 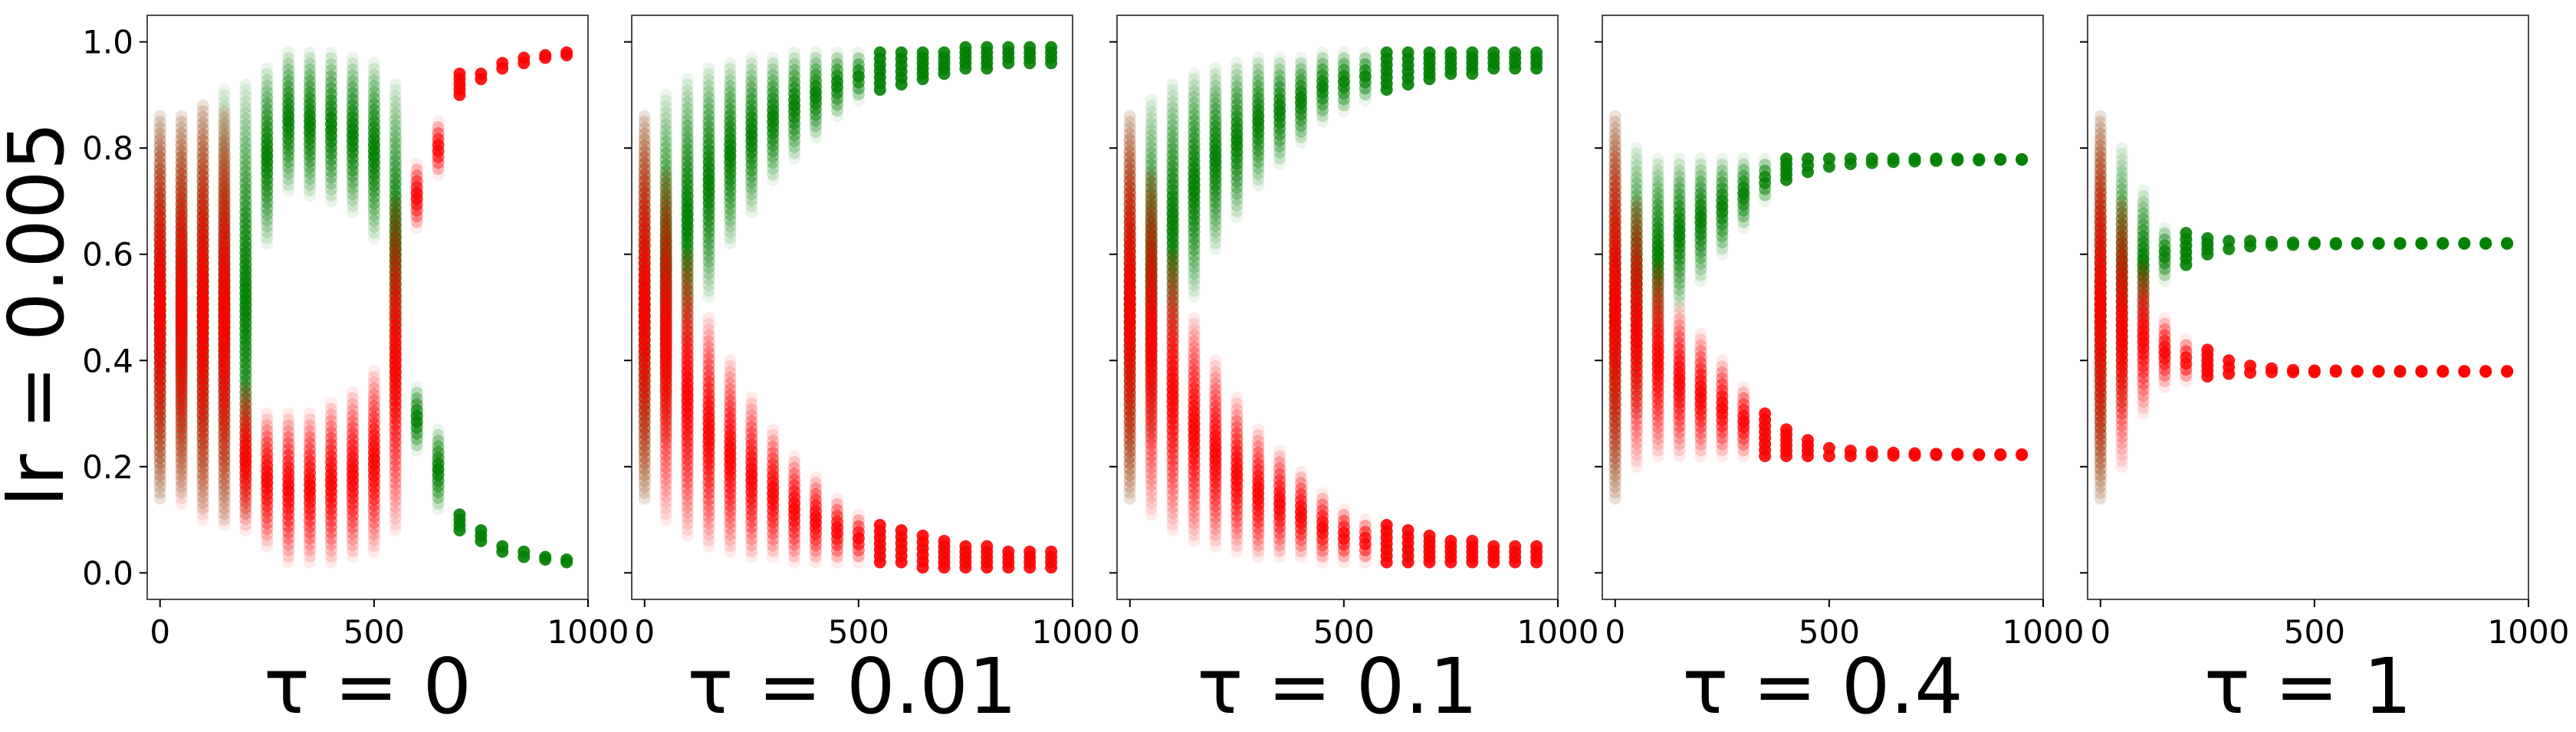 I want to click on y-tick-label: 0.0, so click(x=108, y=573).